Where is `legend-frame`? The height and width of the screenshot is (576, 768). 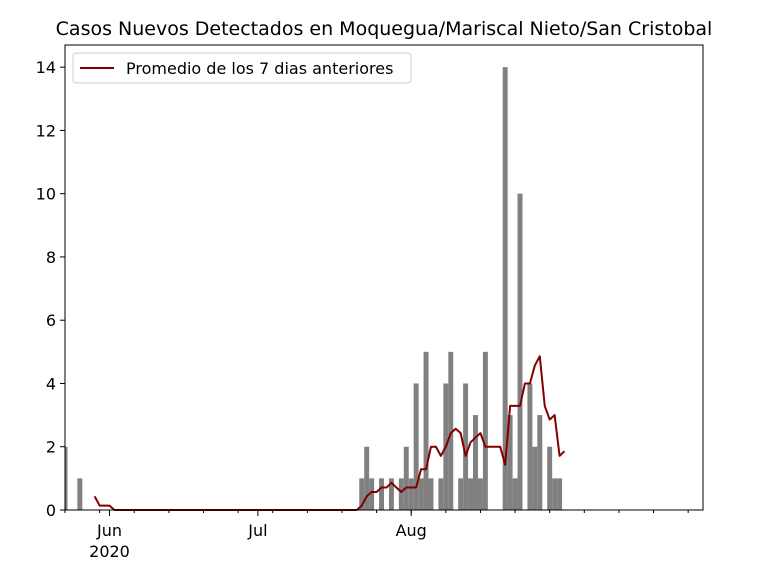
legend-frame is located at coordinates (242, 68).